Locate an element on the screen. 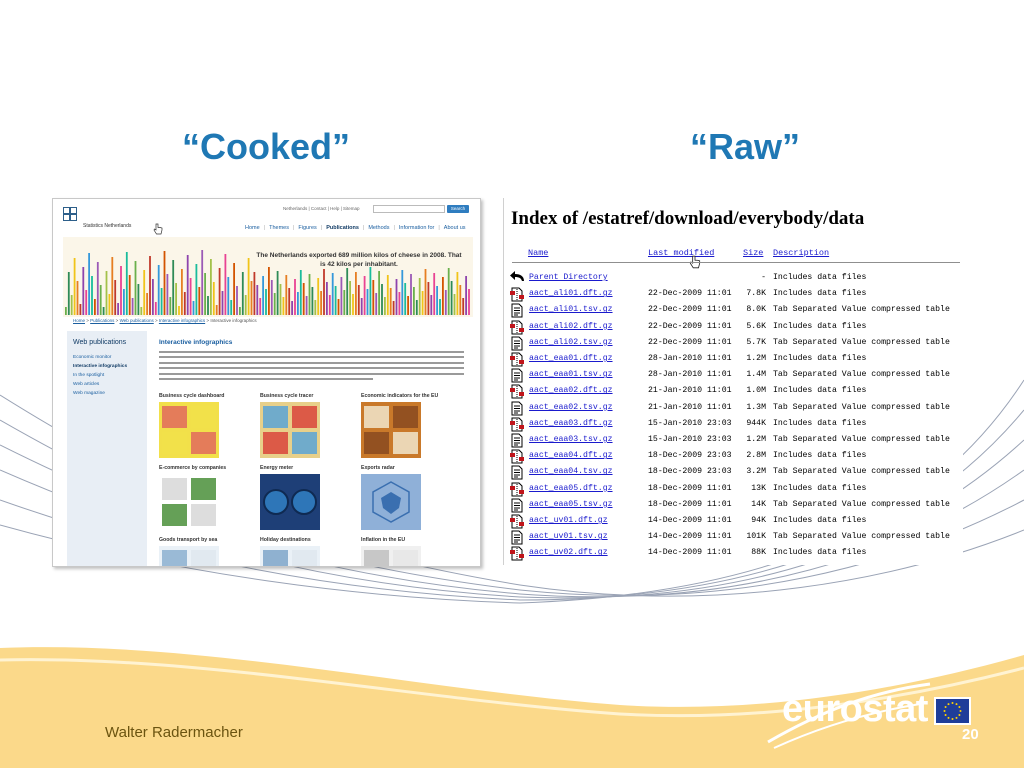 The height and width of the screenshot is (768, 1024). infographic-card-title: Inflation in the EU is located at coordinates (383, 540).